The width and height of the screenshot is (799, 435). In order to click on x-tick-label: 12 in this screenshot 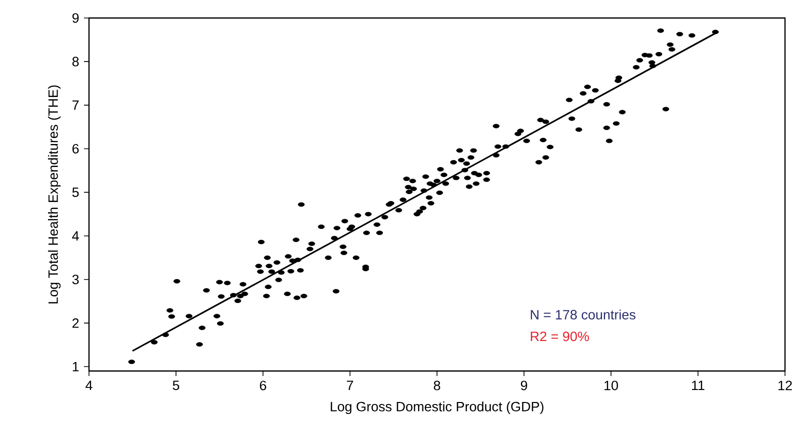, I will do `click(785, 385)`.